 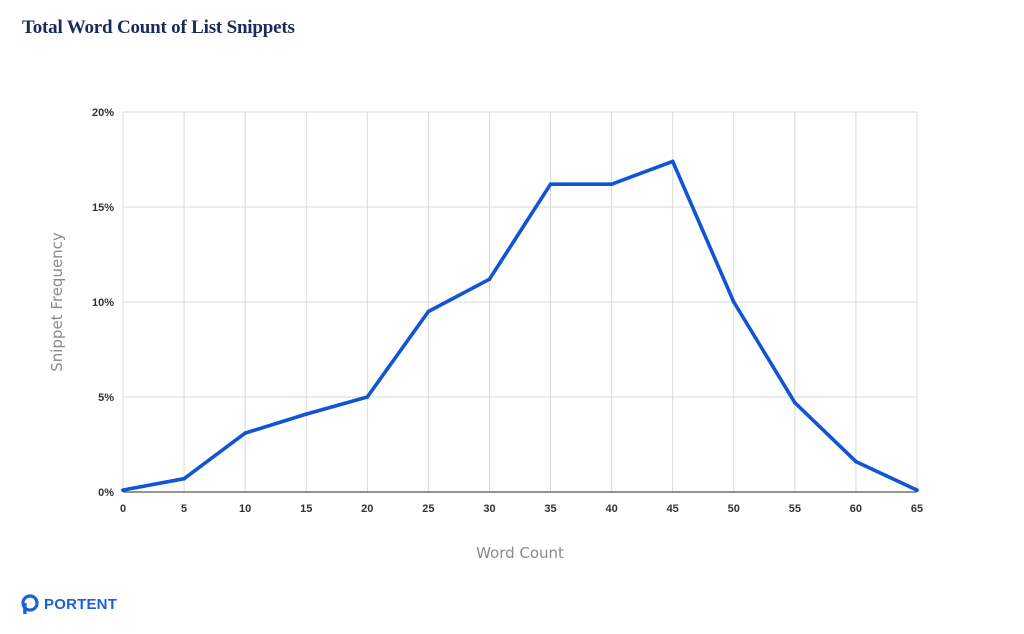 I want to click on x-tick-label: 25, so click(x=428, y=509).